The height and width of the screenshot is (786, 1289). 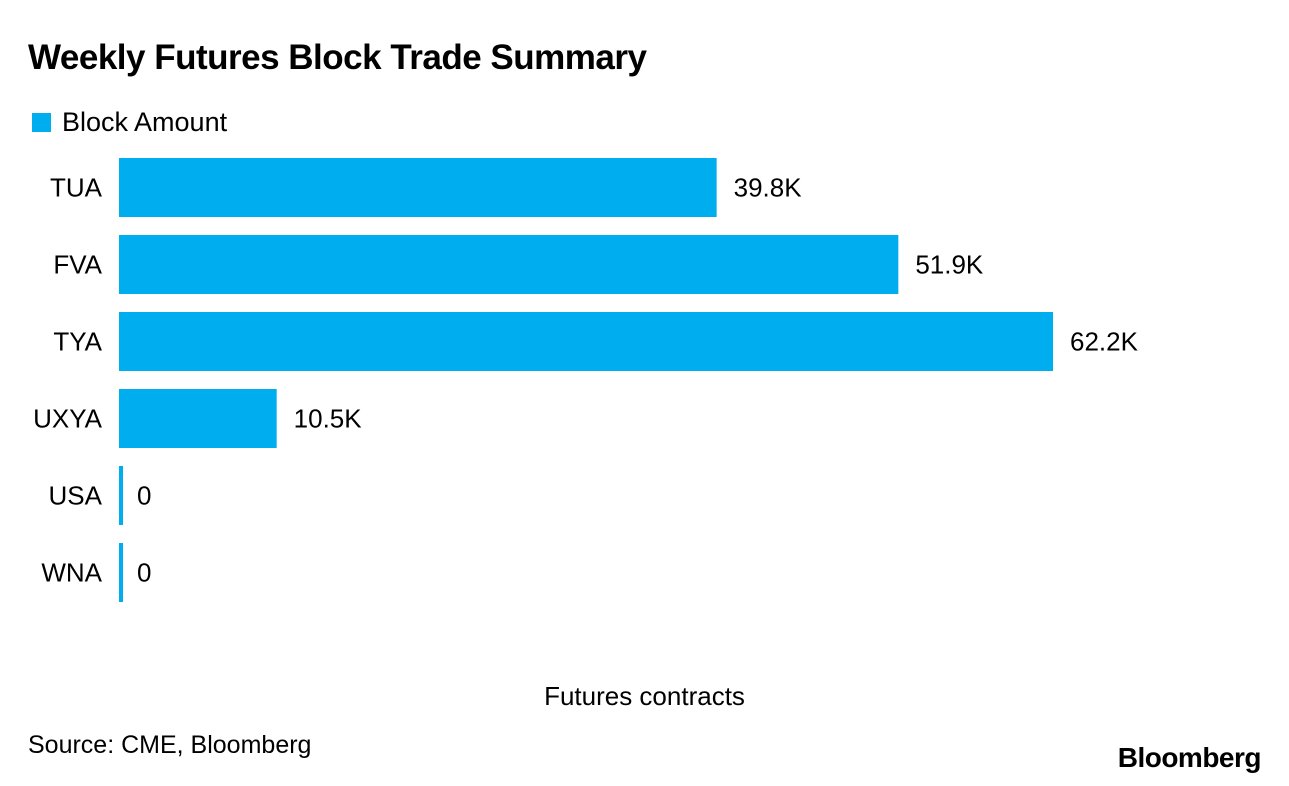 What do you see at coordinates (76, 188) in the screenshot?
I see `category-label: TUA` at bounding box center [76, 188].